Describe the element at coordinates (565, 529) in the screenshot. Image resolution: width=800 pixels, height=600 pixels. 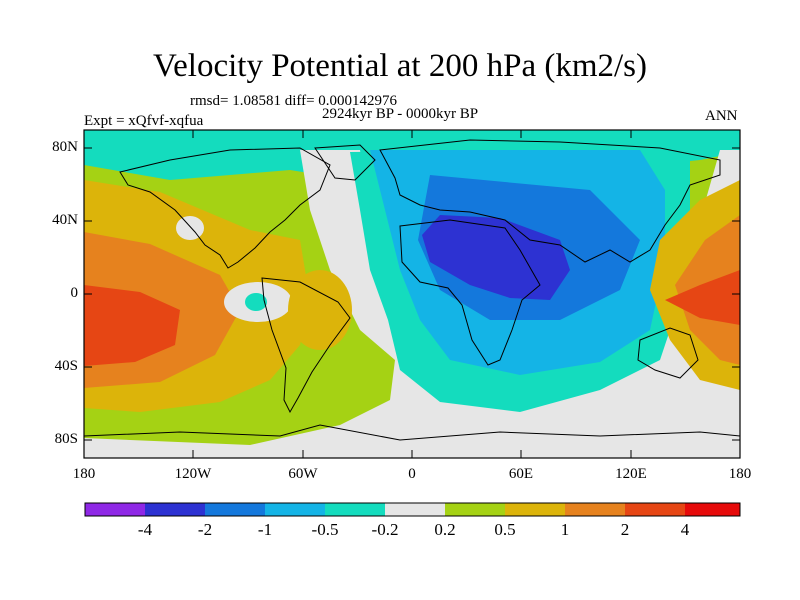
I see `colorbar-label: 1` at that location.